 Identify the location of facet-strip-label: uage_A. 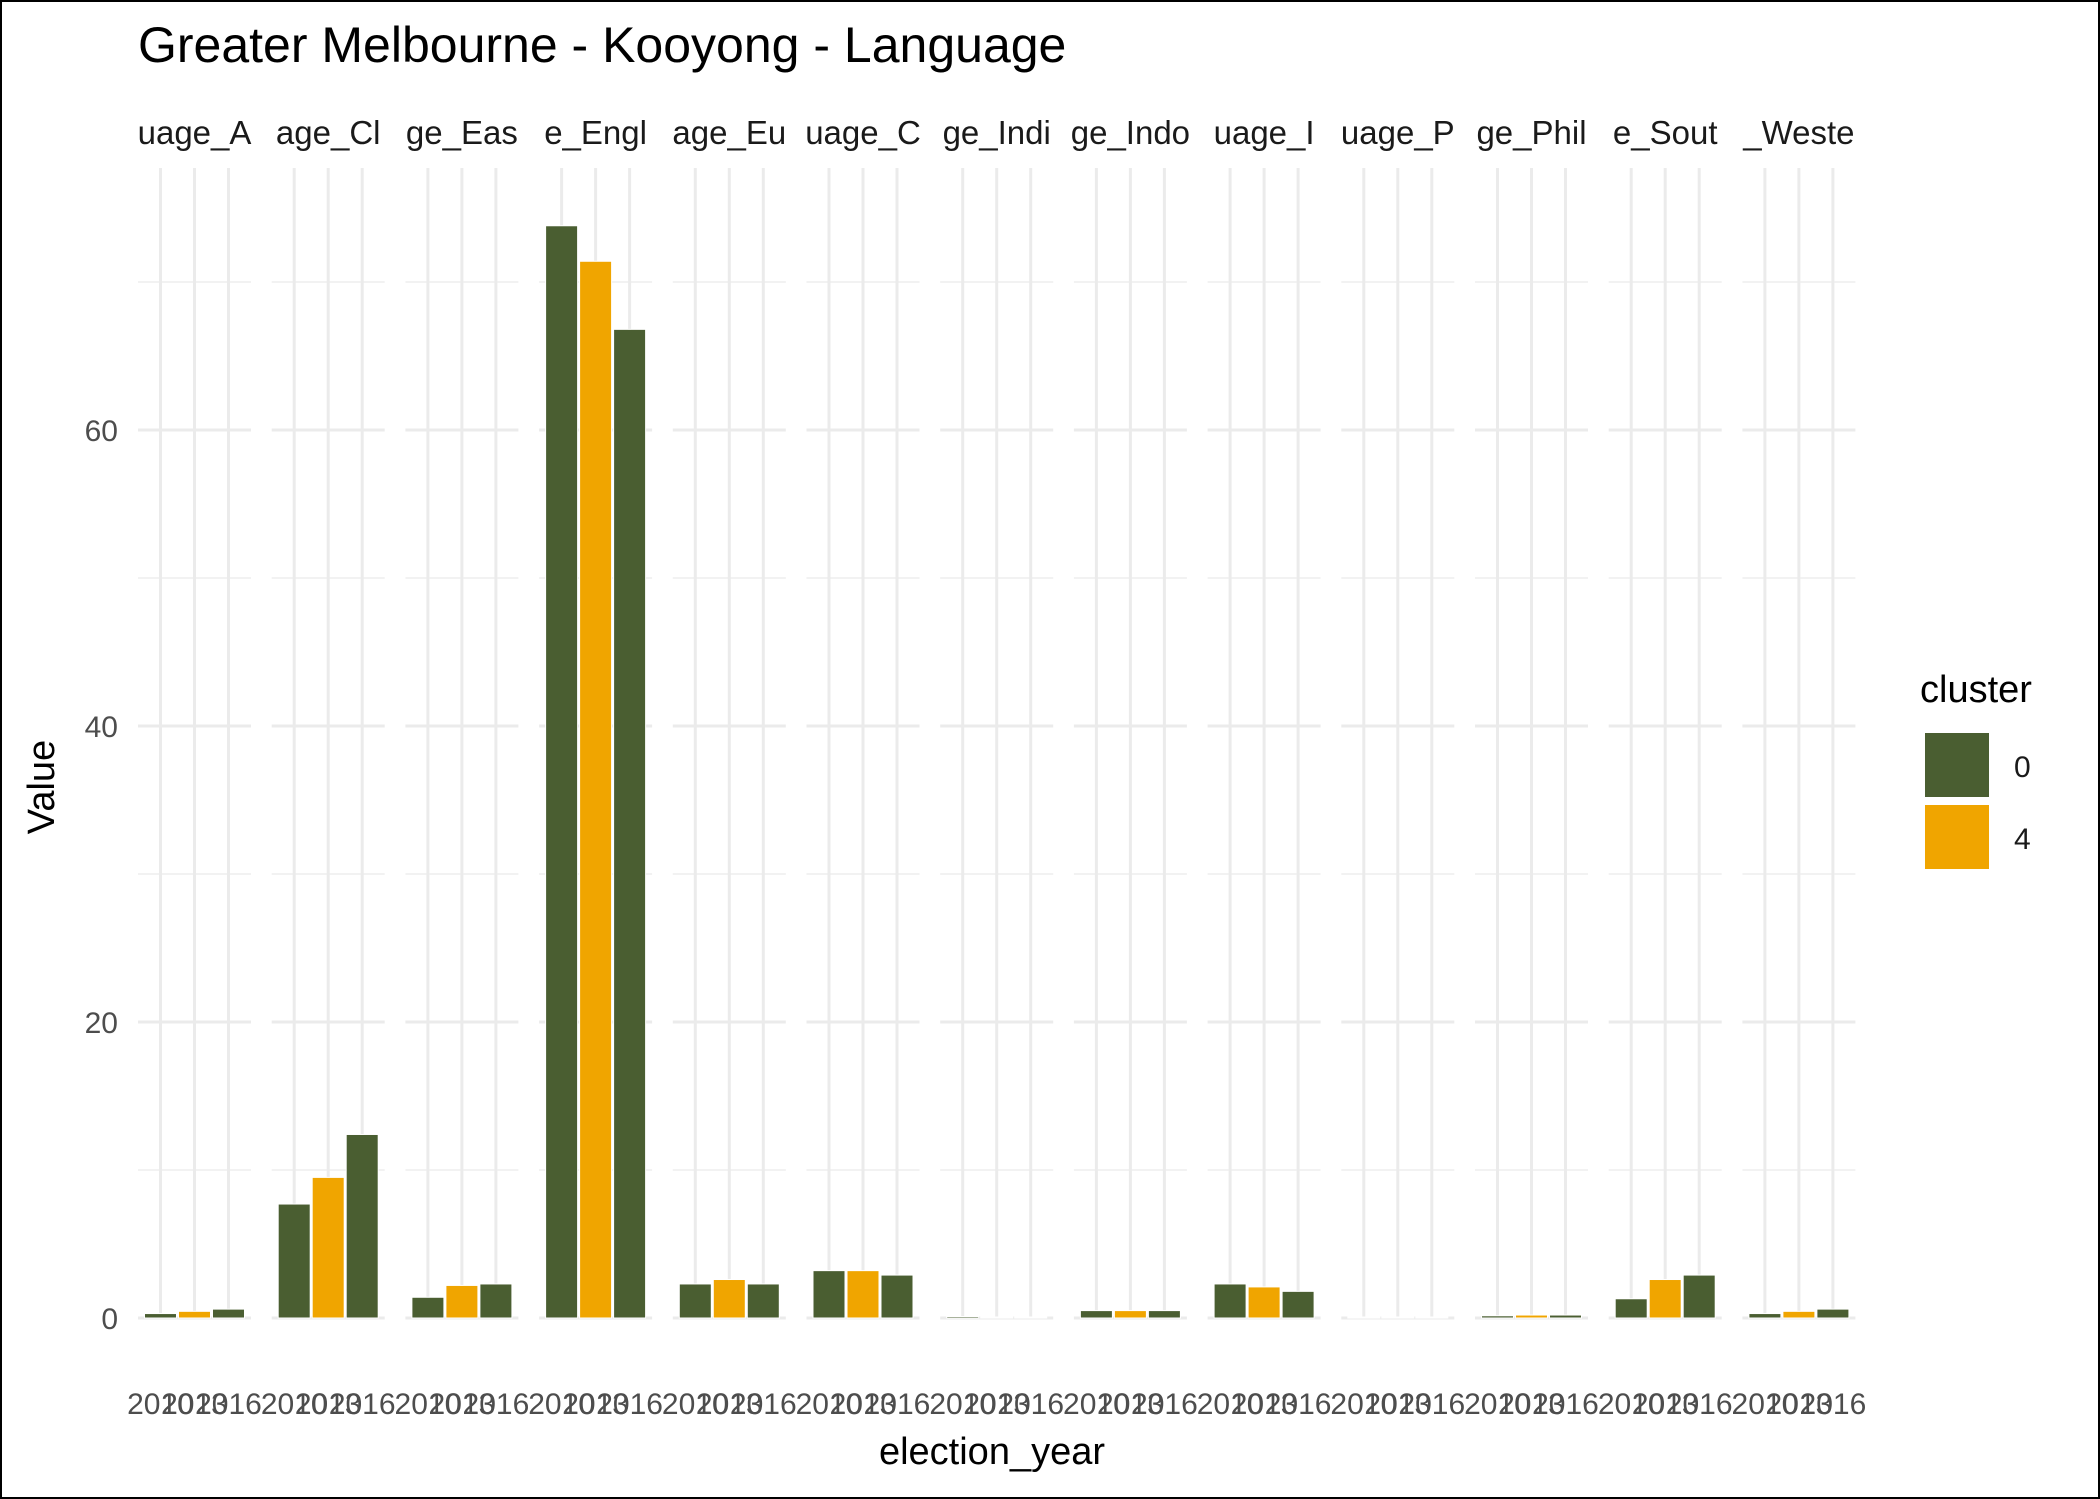
(195, 132).